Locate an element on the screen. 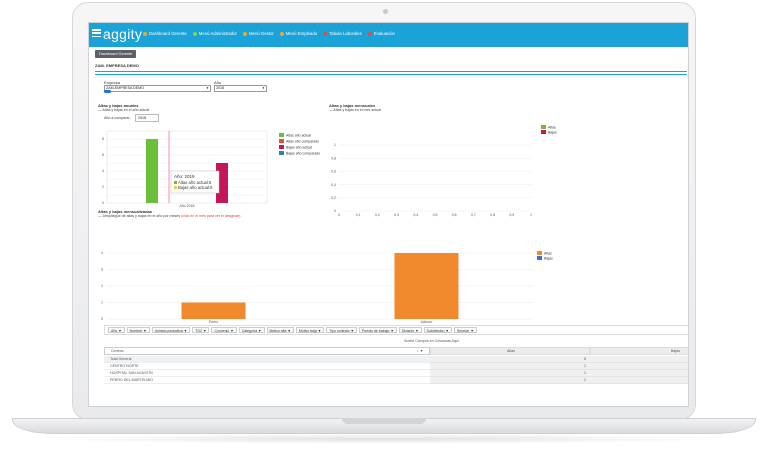 This screenshot has height=451, width=768. row-label: CENTRO NORTE is located at coordinates (124, 366).